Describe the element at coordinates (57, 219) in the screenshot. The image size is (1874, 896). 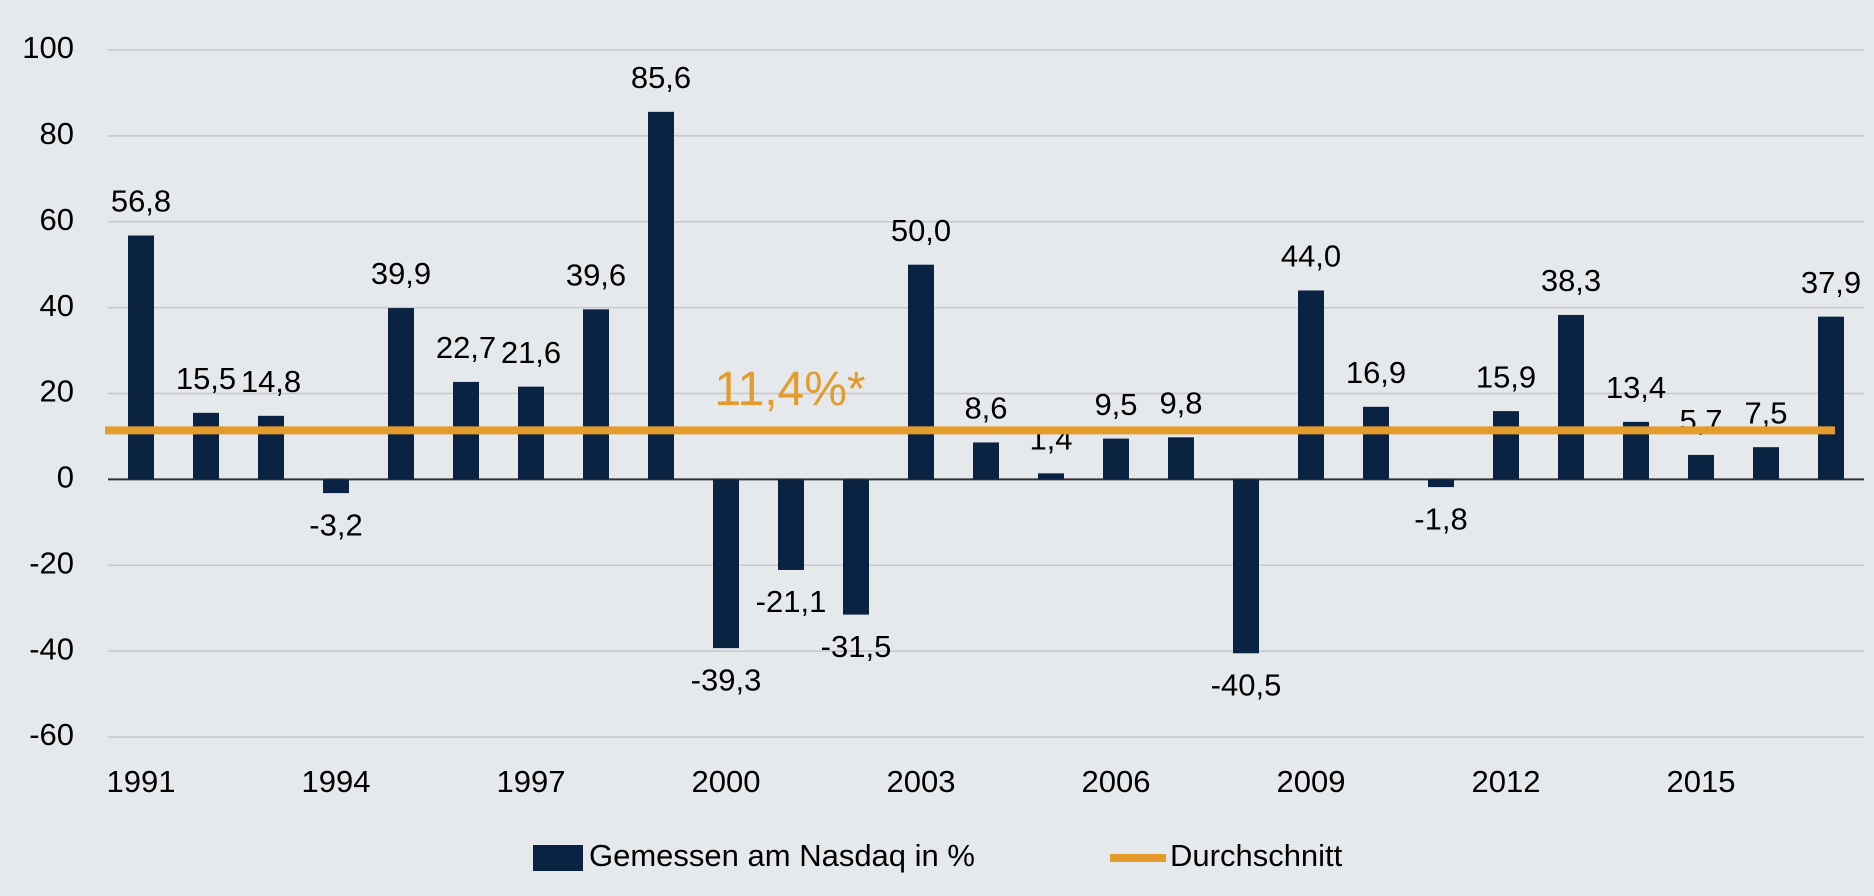
I see `y-tick-label: 60` at that location.